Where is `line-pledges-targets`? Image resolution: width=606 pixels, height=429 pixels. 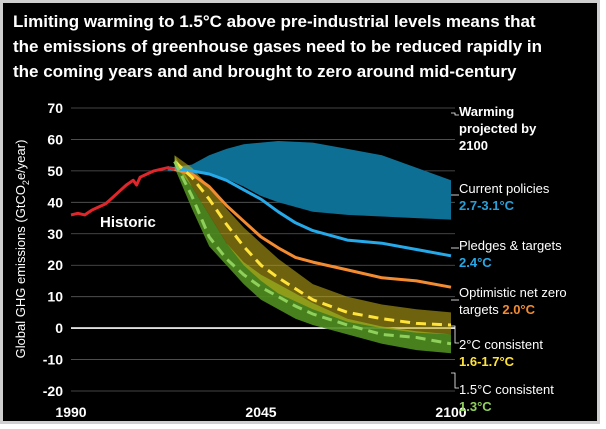
line-pledges-targets is located at coordinates (309, 212).